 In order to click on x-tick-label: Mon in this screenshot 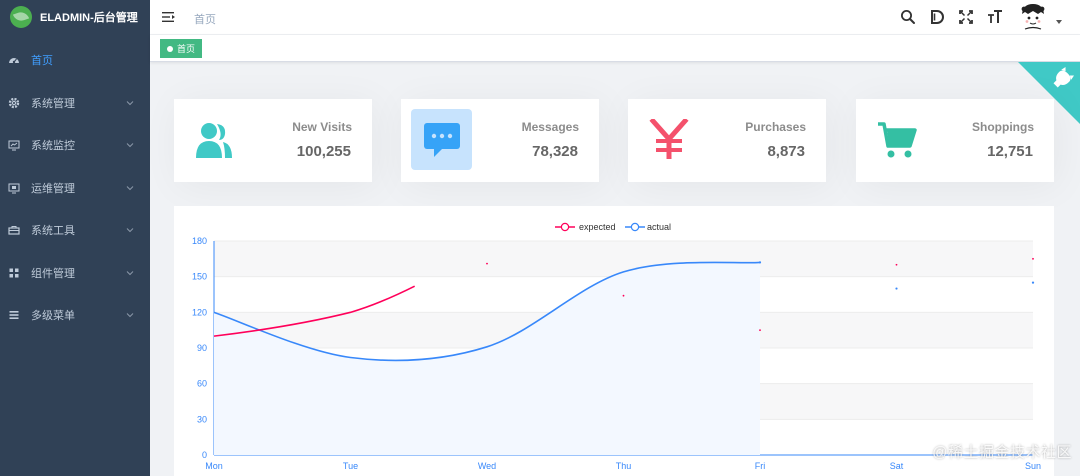, I will do `click(214, 466)`.